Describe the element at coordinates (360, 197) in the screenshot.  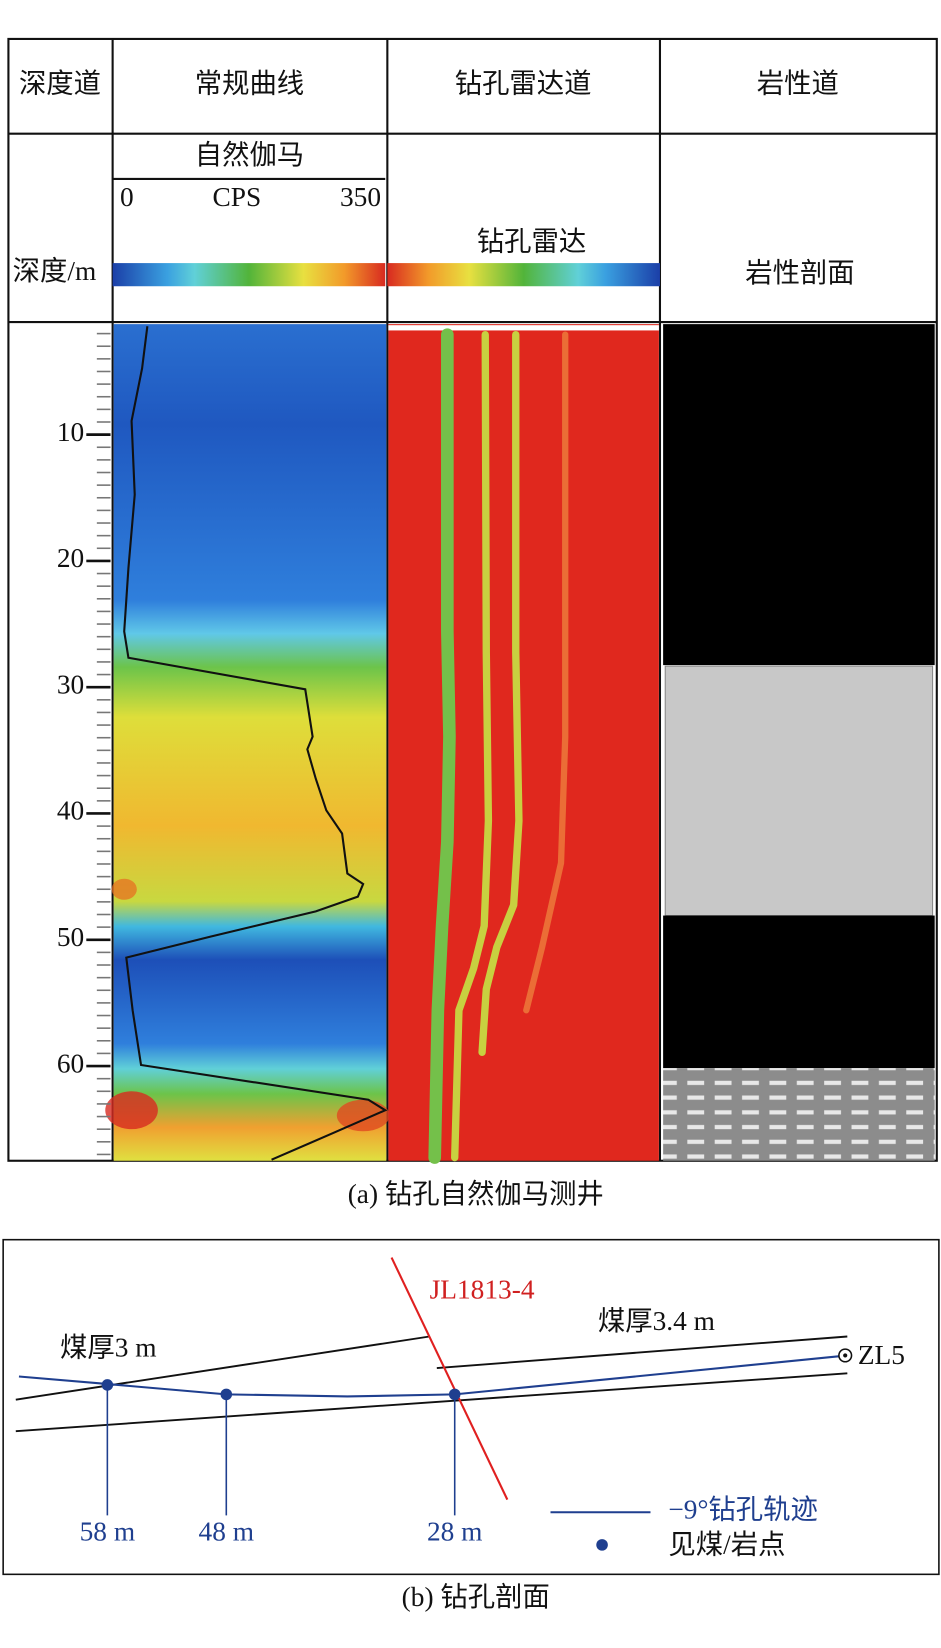
I see `gamma-max: 350` at that location.